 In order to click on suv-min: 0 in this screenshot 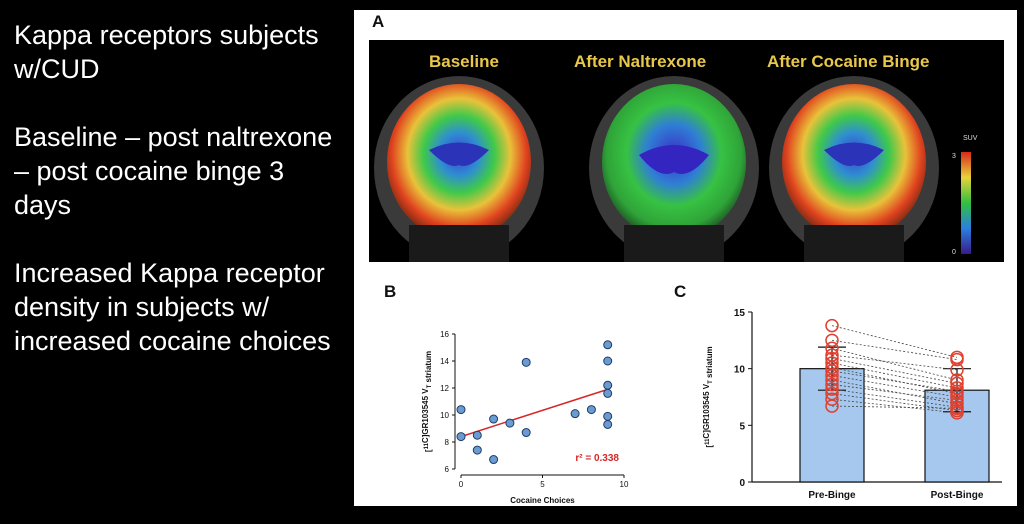, I will do `click(954, 252)`.